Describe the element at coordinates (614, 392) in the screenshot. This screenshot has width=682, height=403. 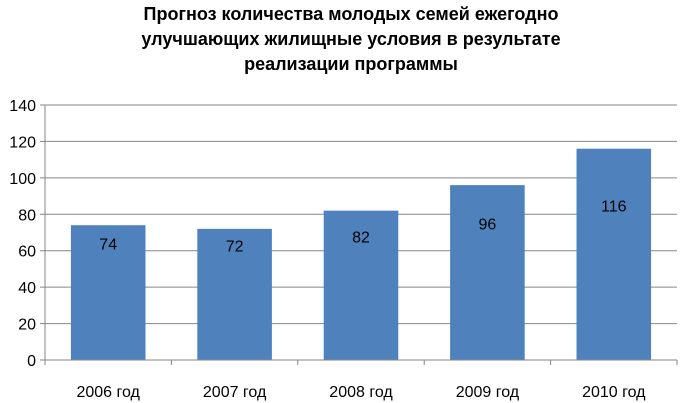
I see `x-tick-label: 2010 год` at that location.